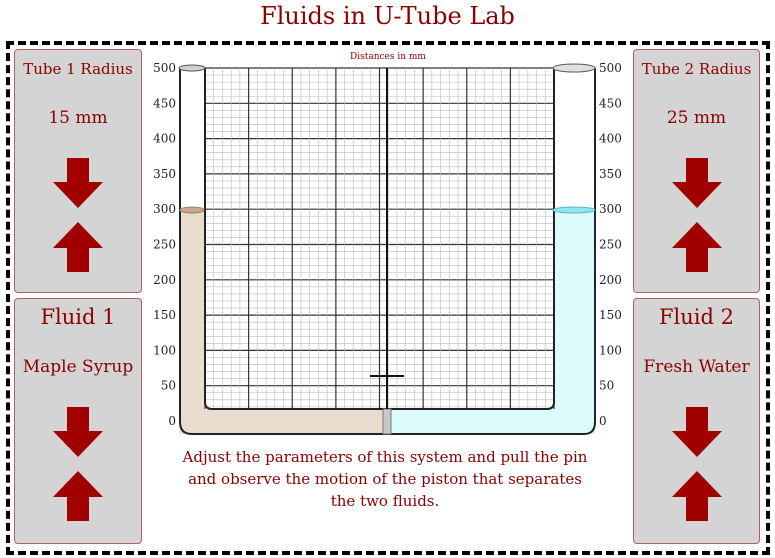 Image resolution: width=775 pixels, height=558 pixels. What do you see at coordinates (387, 16) in the screenshot?
I see `page-title: Fluids in U-Tube Lab` at bounding box center [387, 16].